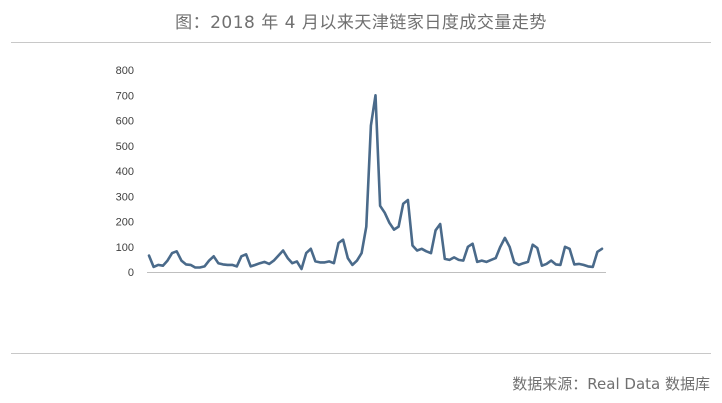 The width and height of the screenshot is (722, 403). I want to click on y-tick-label: 400, so click(125, 172).